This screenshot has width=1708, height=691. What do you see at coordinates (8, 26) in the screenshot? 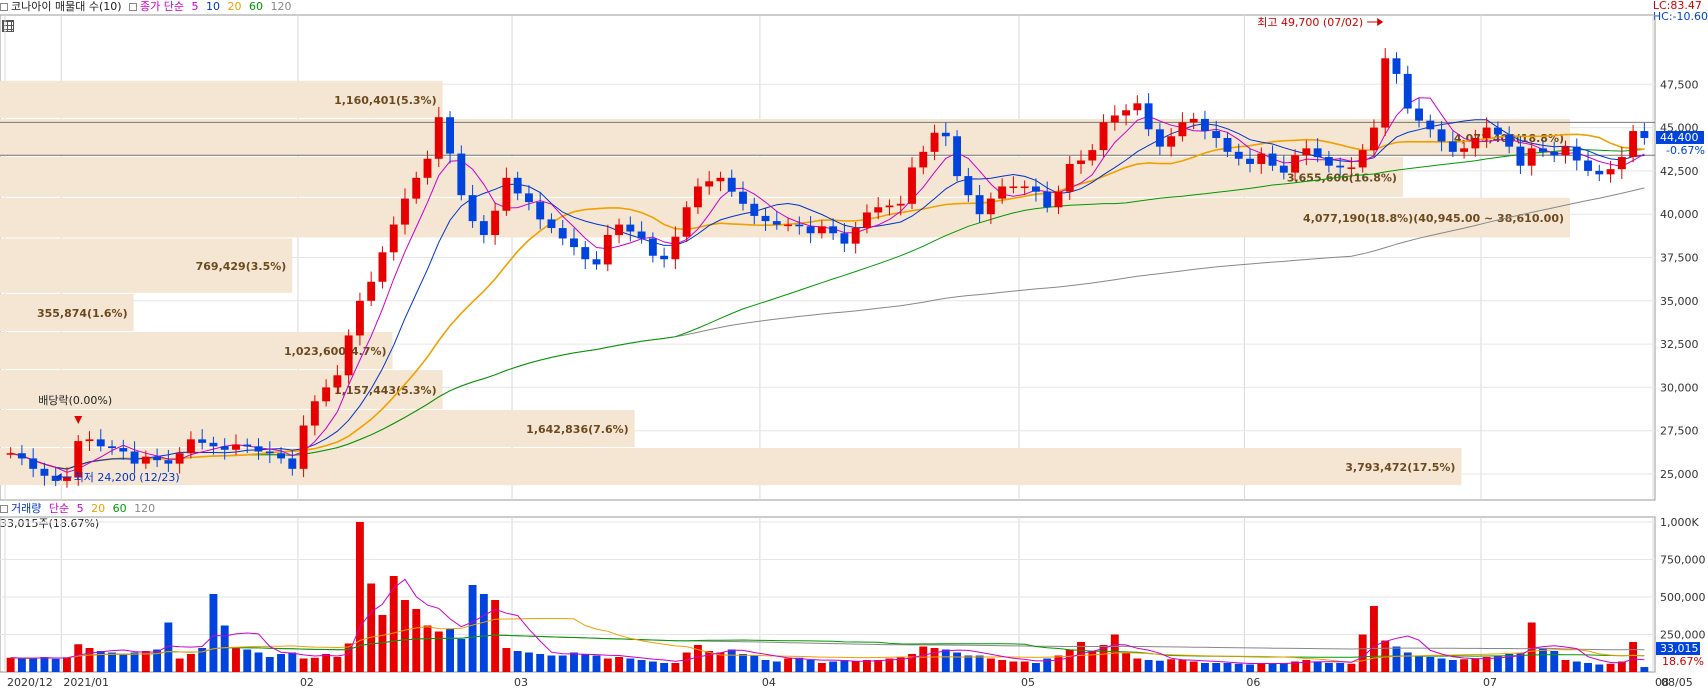
I see `grid-toggle-icon` at bounding box center [8, 26].